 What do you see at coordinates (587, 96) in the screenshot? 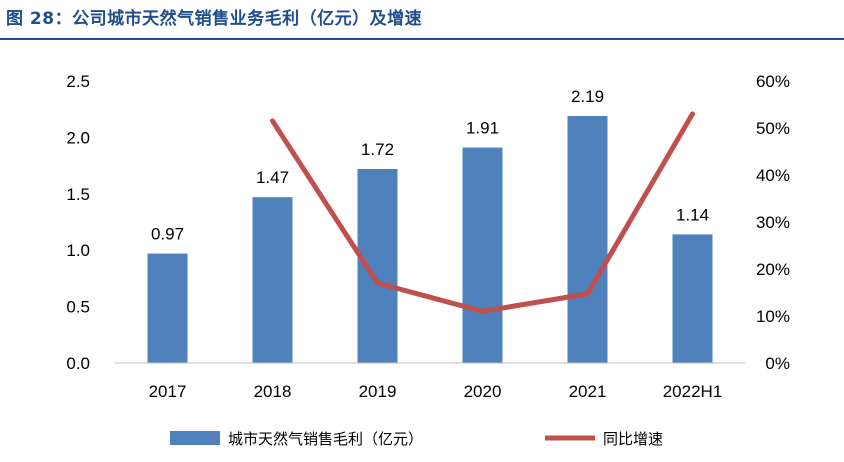
I see `bar-data-label: 2.19` at bounding box center [587, 96].